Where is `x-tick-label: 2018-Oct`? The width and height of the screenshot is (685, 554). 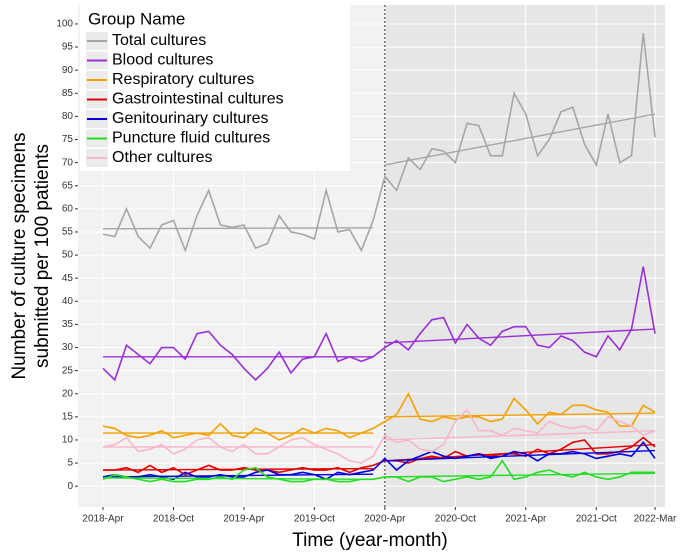 x-tick-label: 2018-Oct is located at coordinates (173, 519).